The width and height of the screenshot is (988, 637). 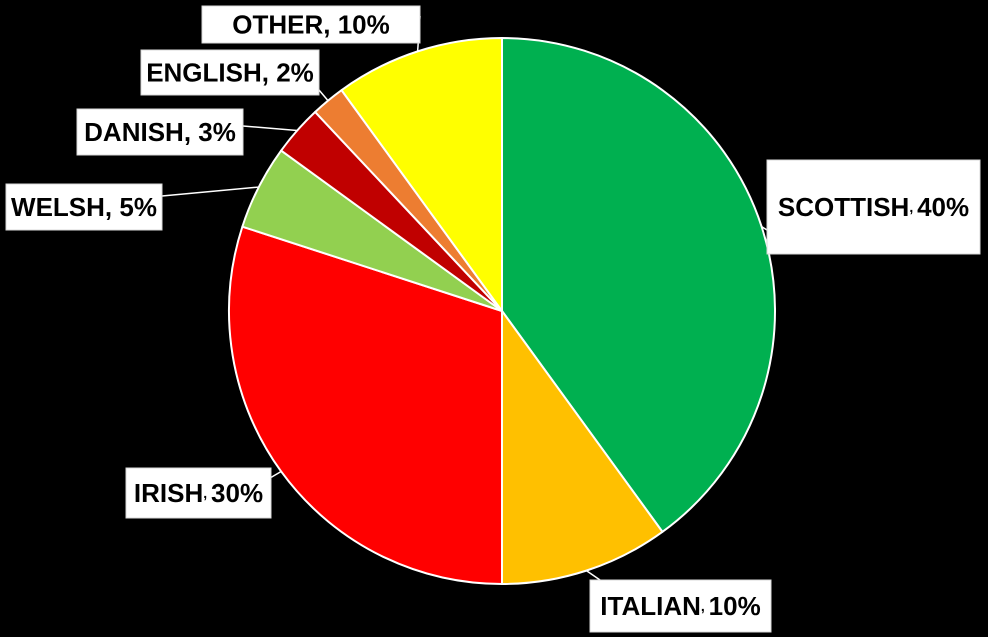 I want to click on data-label-box-danish, so click(x=160, y=132).